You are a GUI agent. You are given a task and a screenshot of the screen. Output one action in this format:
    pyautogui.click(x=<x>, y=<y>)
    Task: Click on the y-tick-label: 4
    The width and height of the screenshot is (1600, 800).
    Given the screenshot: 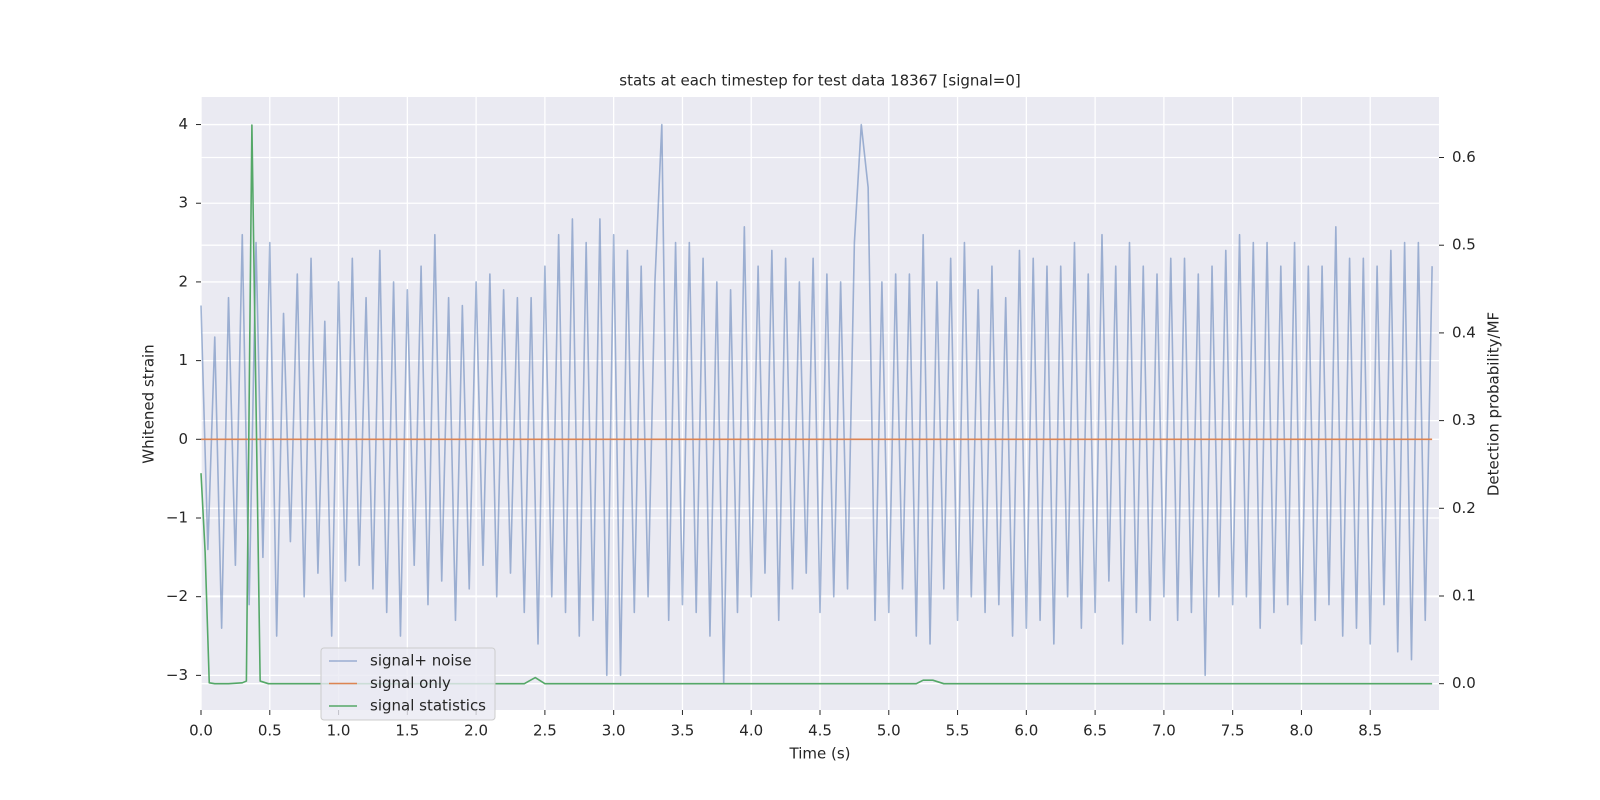 What is the action you would take?
    pyautogui.click(x=183, y=124)
    